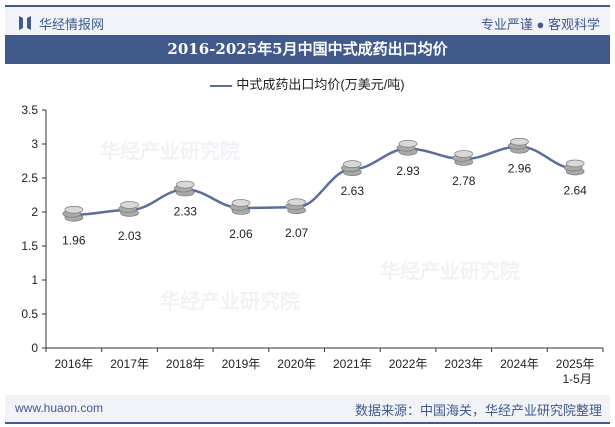  Describe the element at coordinates (519, 364) in the screenshot. I see `x-tick-label: 2024年` at that location.